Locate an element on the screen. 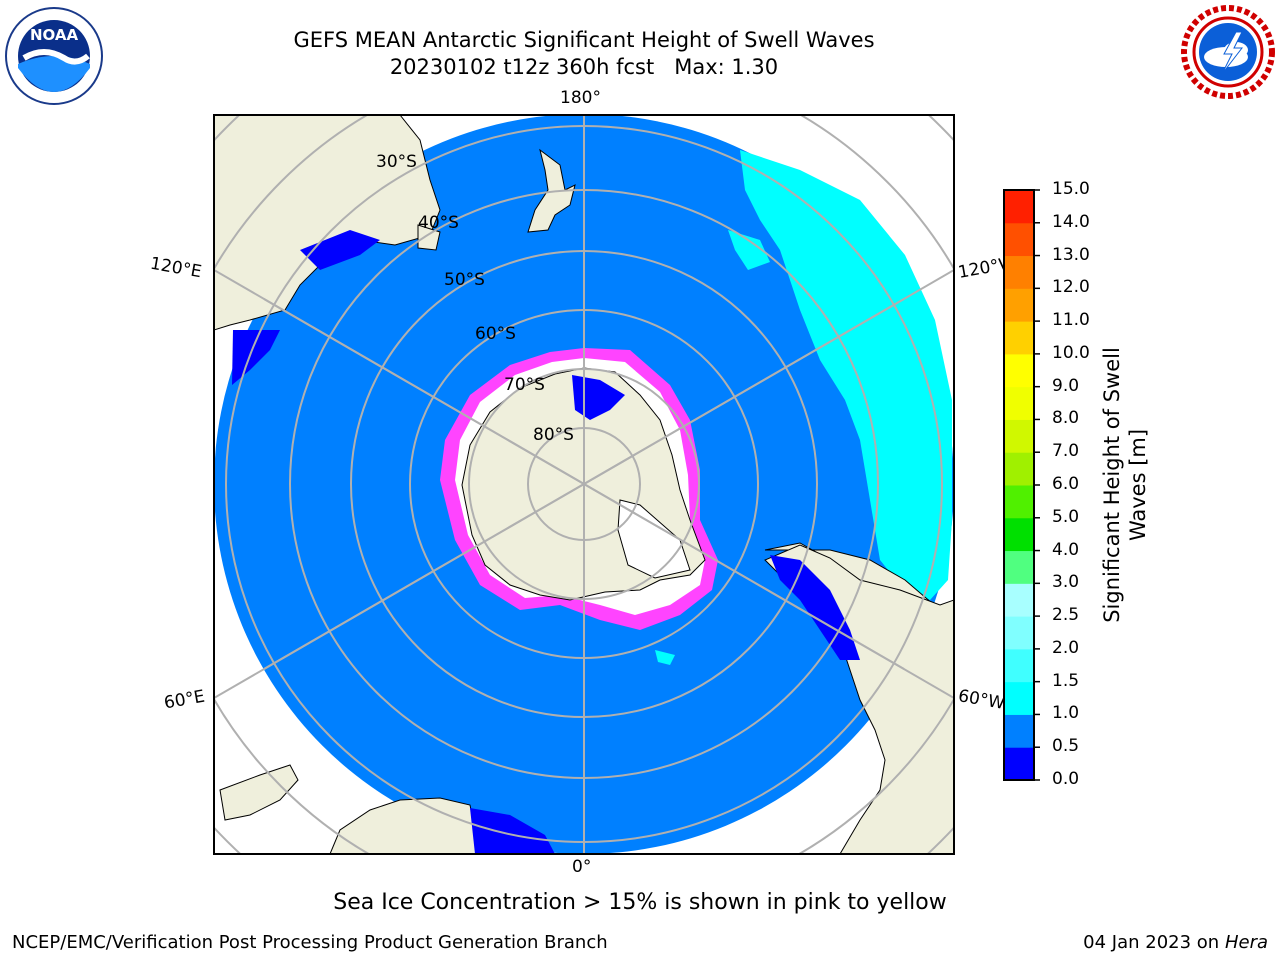  colorbar is located at coordinates (1021, 485).